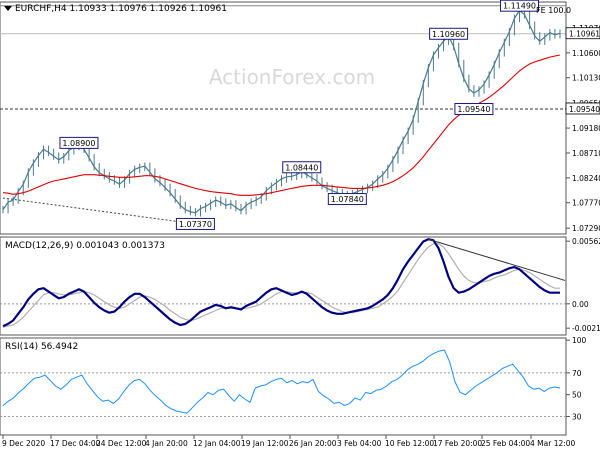  What do you see at coordinates (586, 78) in the screenshot?
I see `y-tick-label: 1.10130` at bounding box center [586, 78].